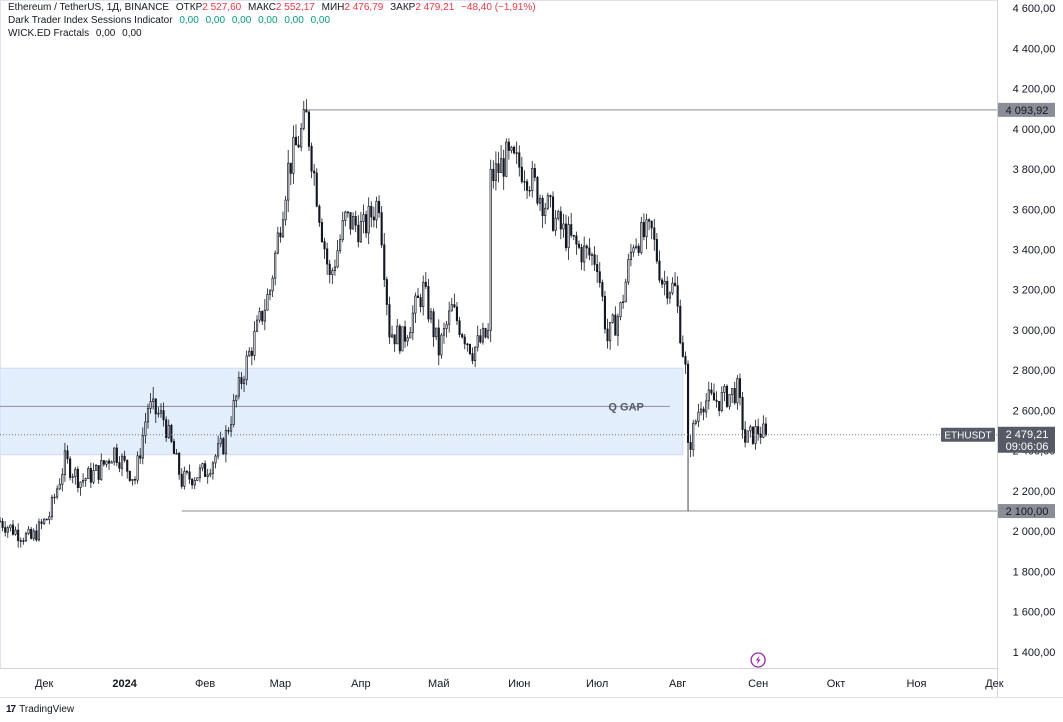 This screenshot has height=722, width=1063. I want to click on legend-indicator-2: WICK.ED Fractals 0,00 0,00, so click(75, 34).